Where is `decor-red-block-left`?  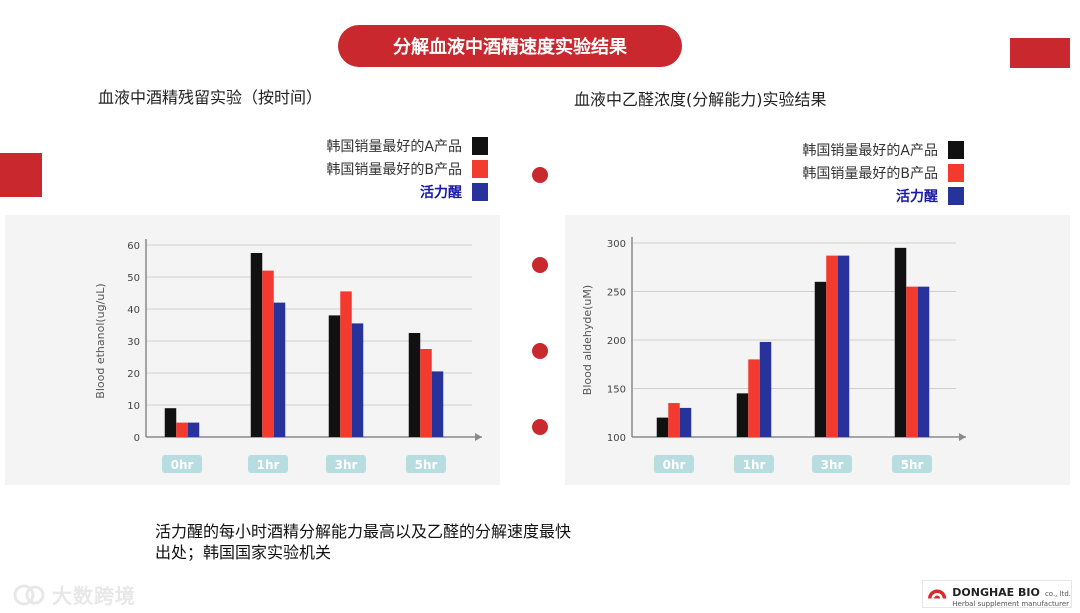 decor-red-block-left is located at coordinates (21, 175).